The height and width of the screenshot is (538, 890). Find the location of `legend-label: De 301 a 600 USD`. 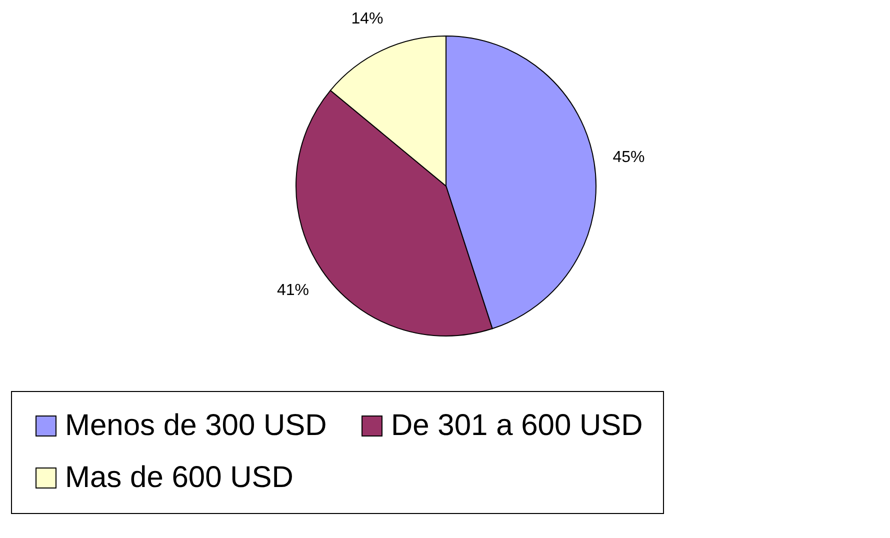

legend-label: De 301 a 600 USD is located at coordinates (517, 425).